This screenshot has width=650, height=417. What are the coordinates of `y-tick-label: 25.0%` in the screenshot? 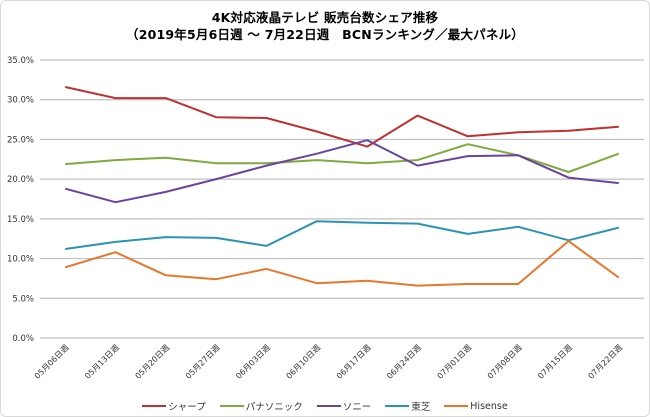 It's located at (20, 140).